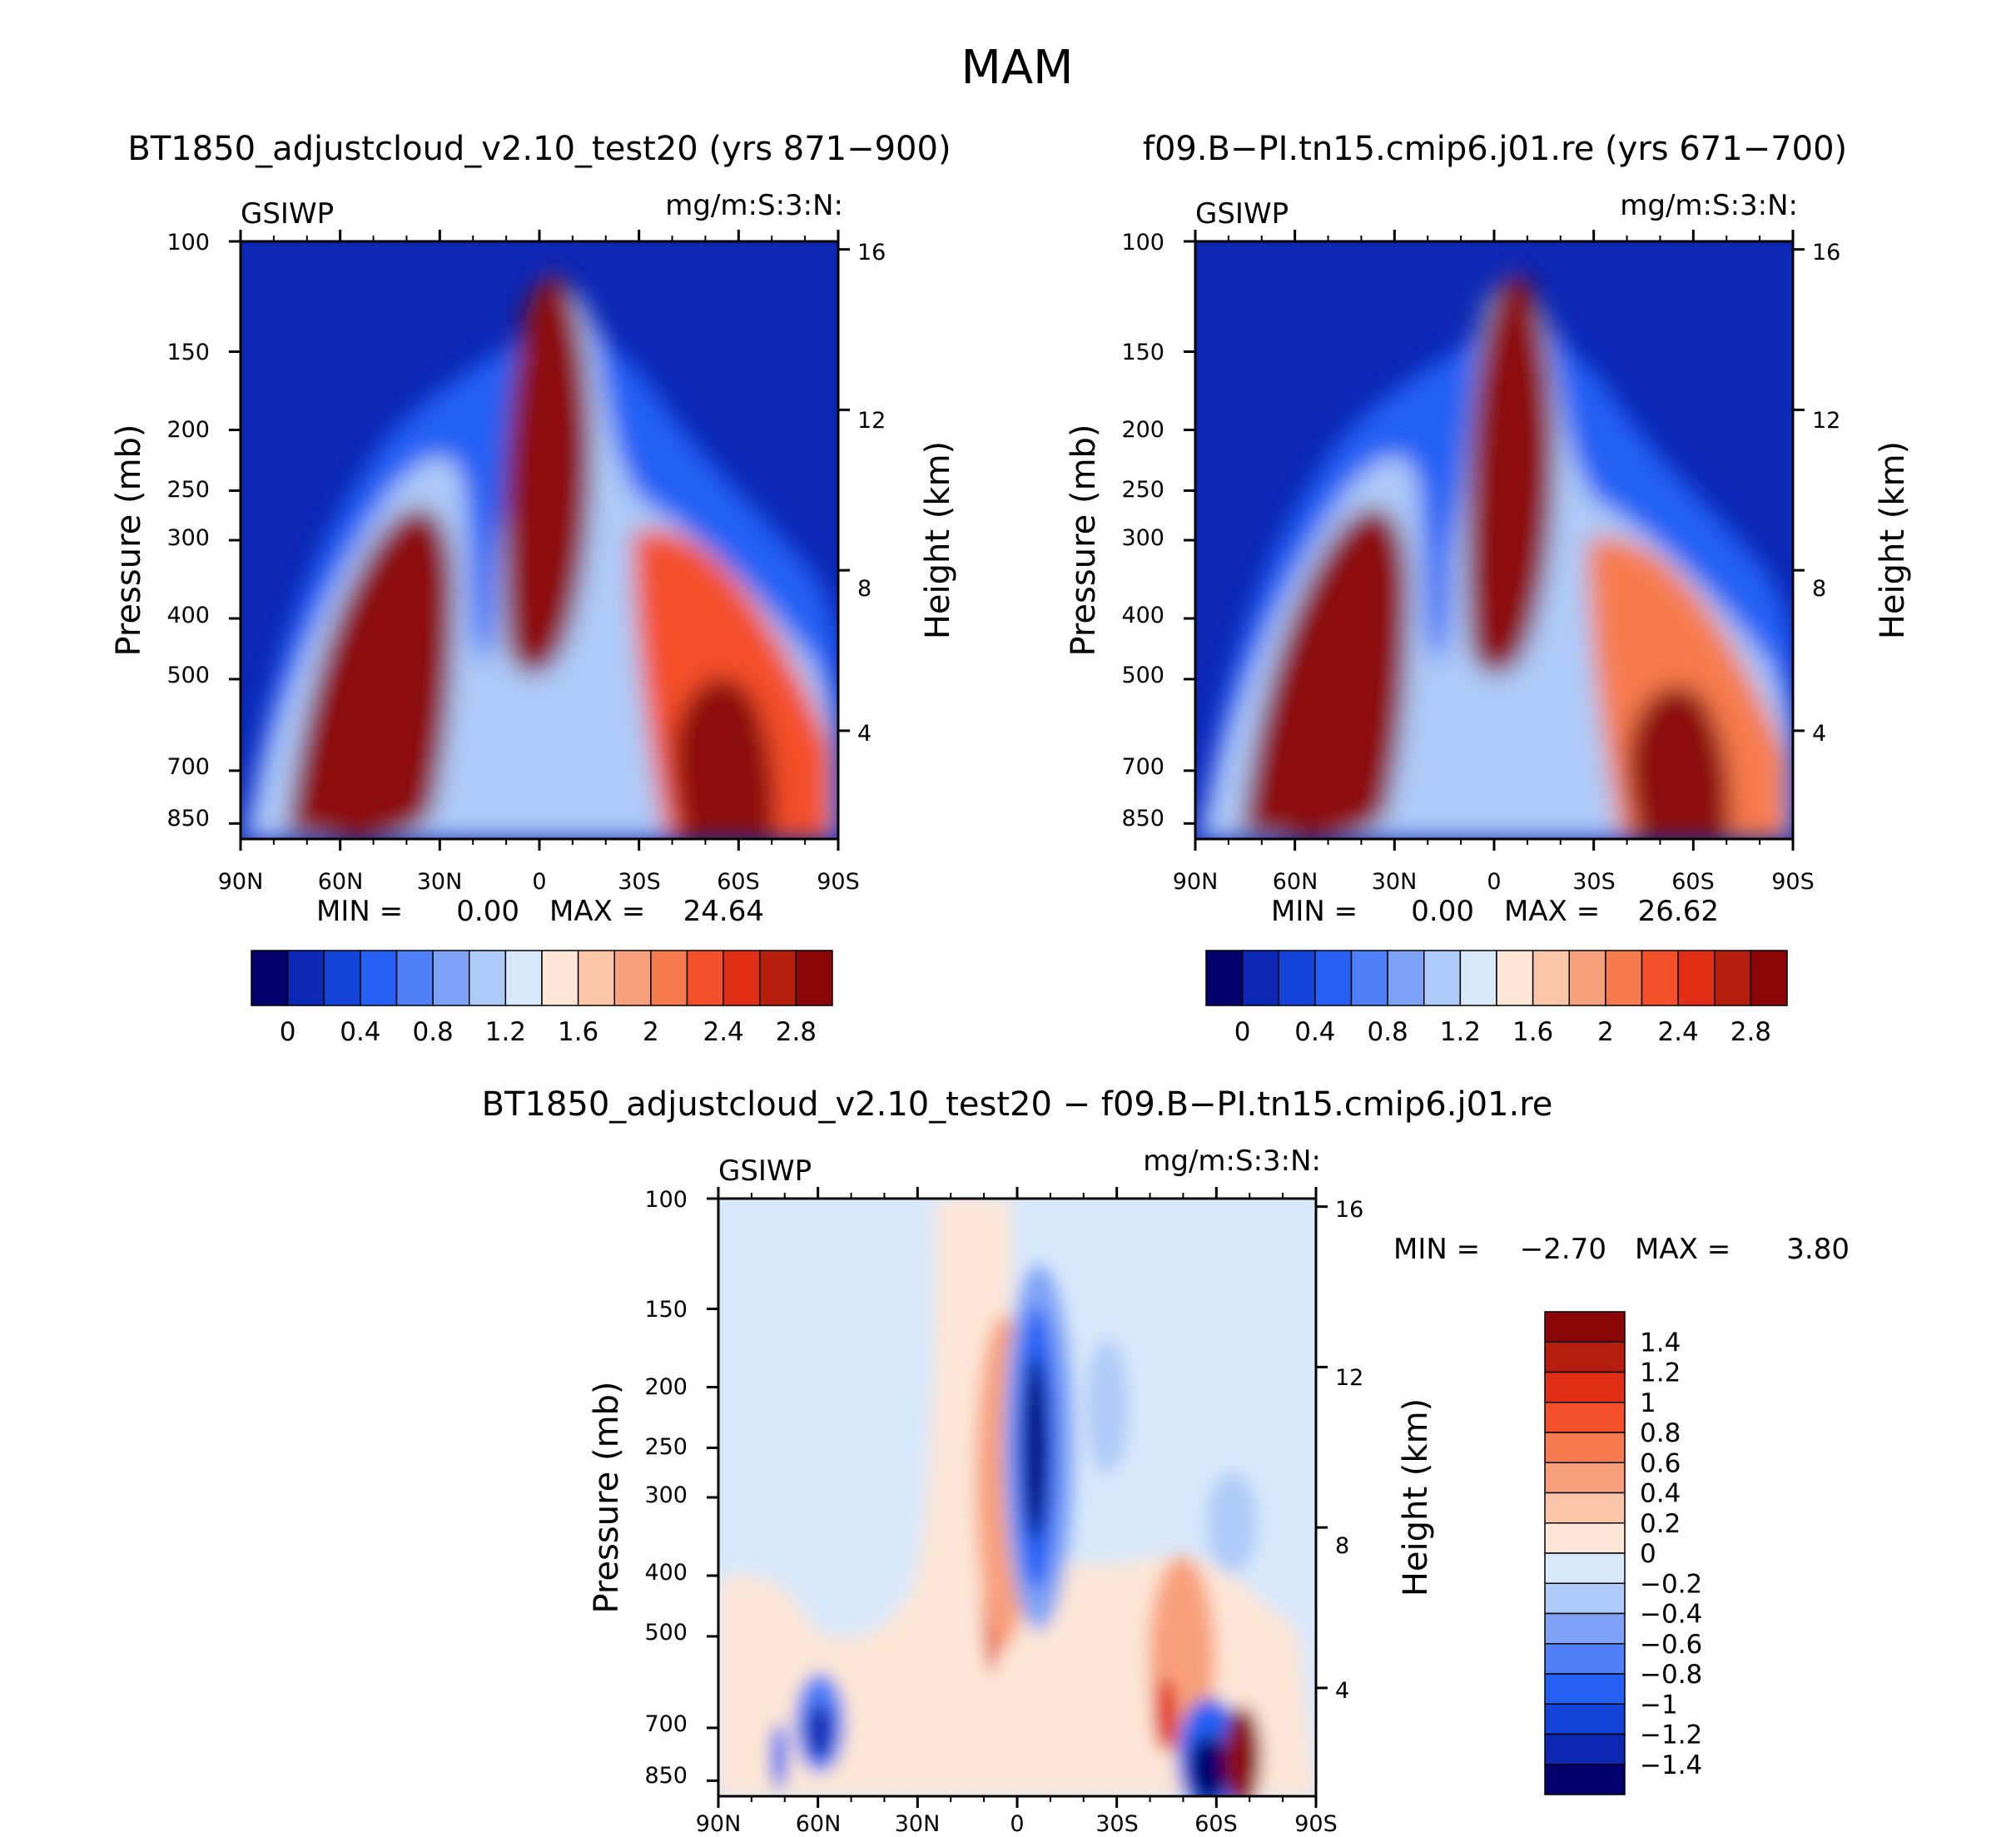  I want to click on stats-line: MIN = −2.70 MAX = 3.80, so click(1621, 1249).